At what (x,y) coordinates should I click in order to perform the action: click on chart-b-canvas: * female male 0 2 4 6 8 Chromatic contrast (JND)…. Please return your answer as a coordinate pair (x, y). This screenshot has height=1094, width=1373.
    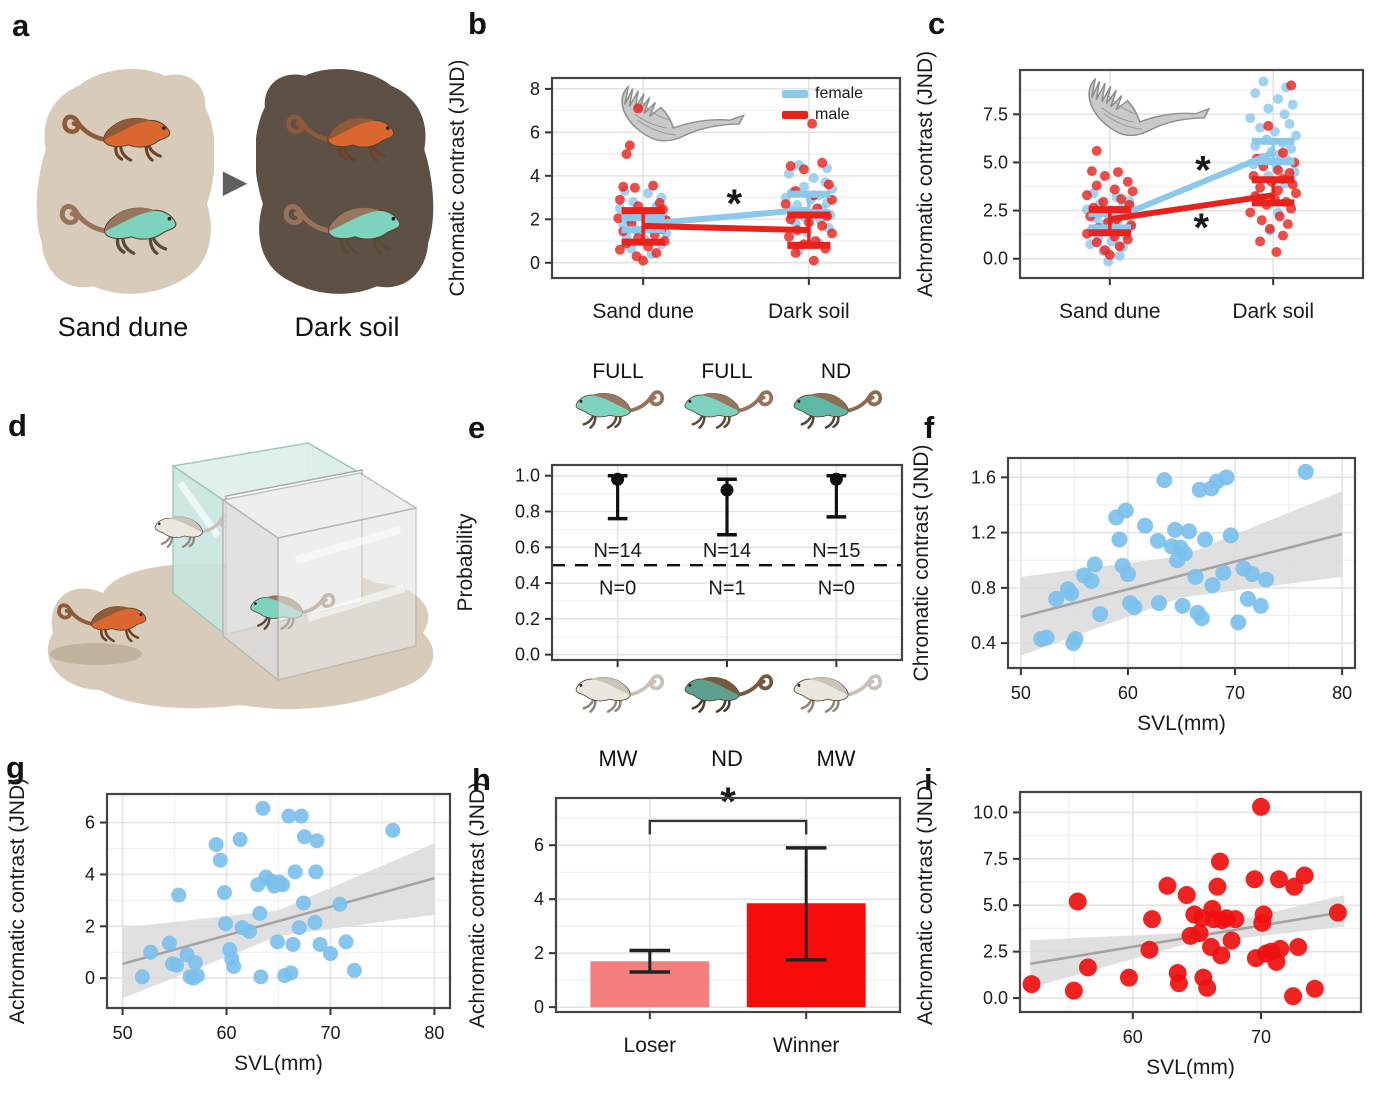
    Looking at the image, I should click on (676, 180).